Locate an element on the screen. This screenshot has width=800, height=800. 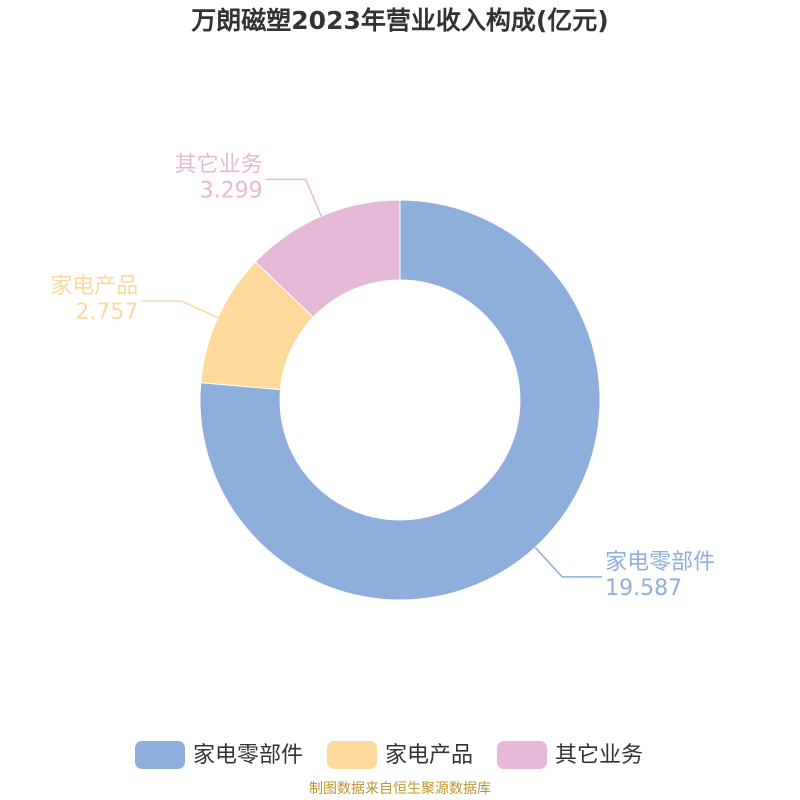
value-label: 3.299 is located at coordinates (231, 190).